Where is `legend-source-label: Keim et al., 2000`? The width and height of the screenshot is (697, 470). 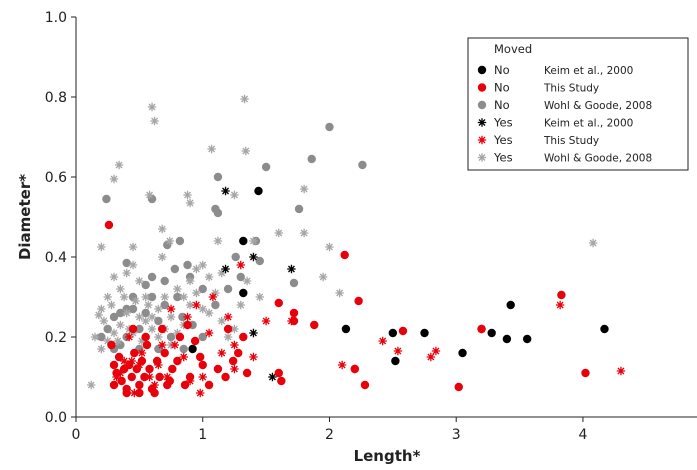 legend-source-label: Keim et al., 2000 is located at coordinates (588, 71).